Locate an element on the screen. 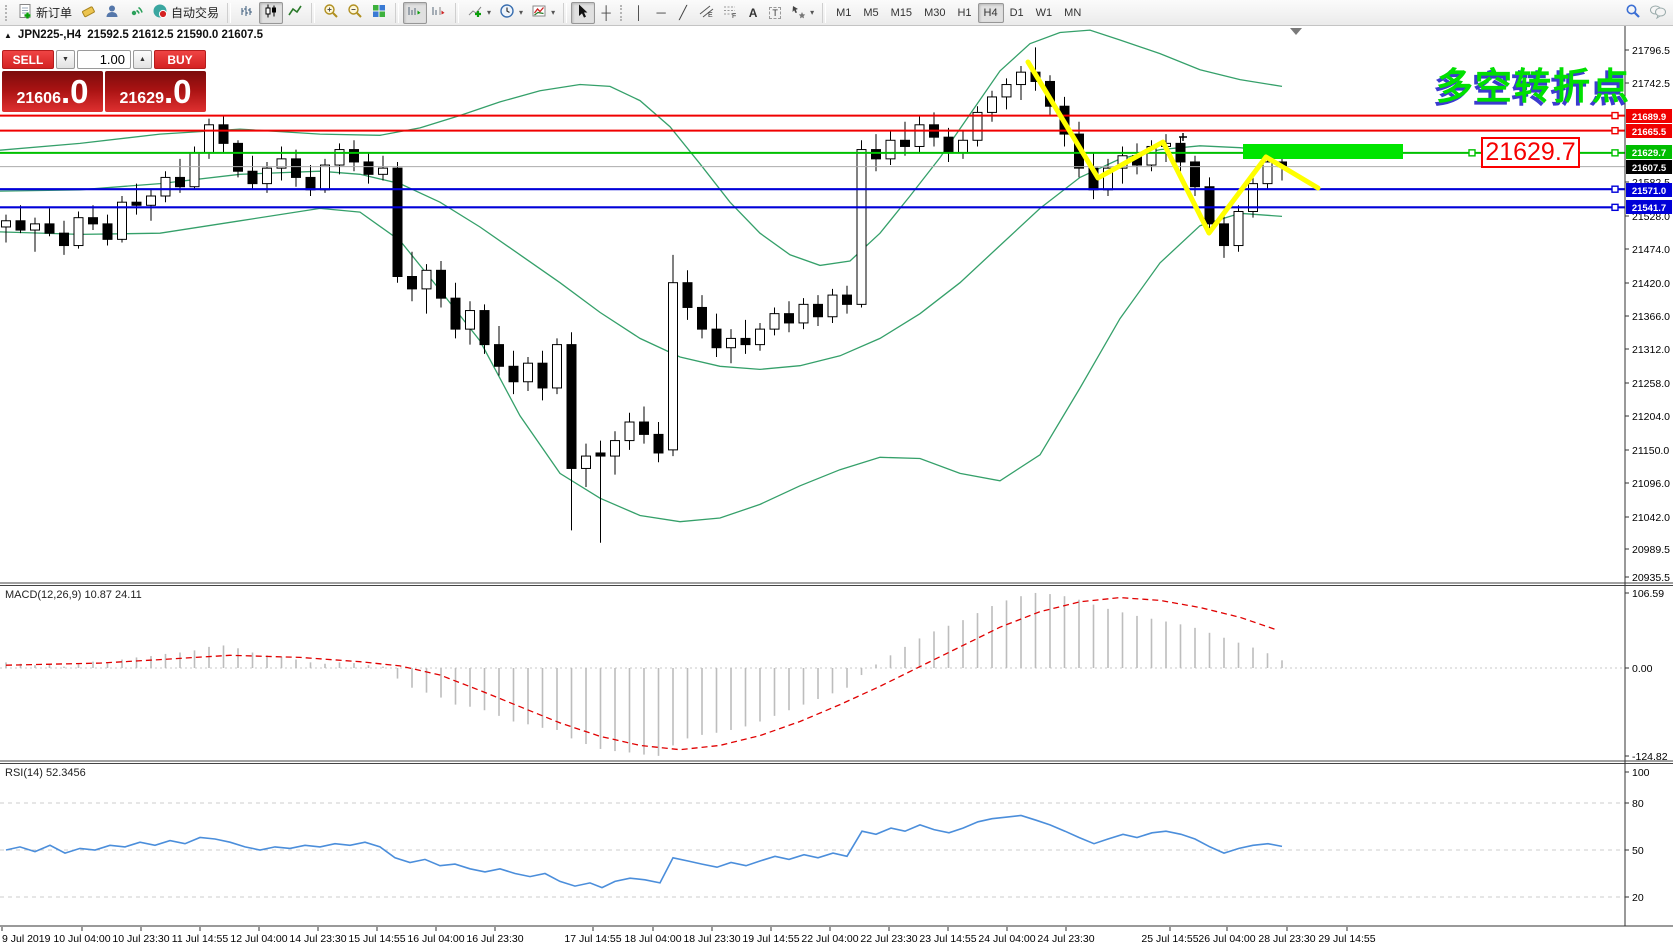 The image size is (1673, 950). indicators-button: ▾ is located at coordinates (479, 13).